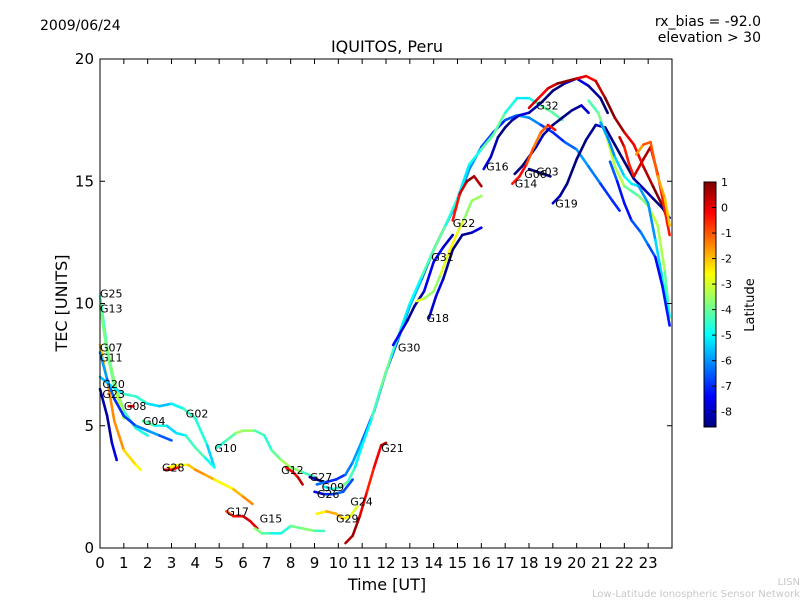 This screenshot has width=800, height=601. I want to click on colorbar-ticks: 1 0 -1 -2 -3 -4 -5 -6 -7 -8, so click(722, 297).